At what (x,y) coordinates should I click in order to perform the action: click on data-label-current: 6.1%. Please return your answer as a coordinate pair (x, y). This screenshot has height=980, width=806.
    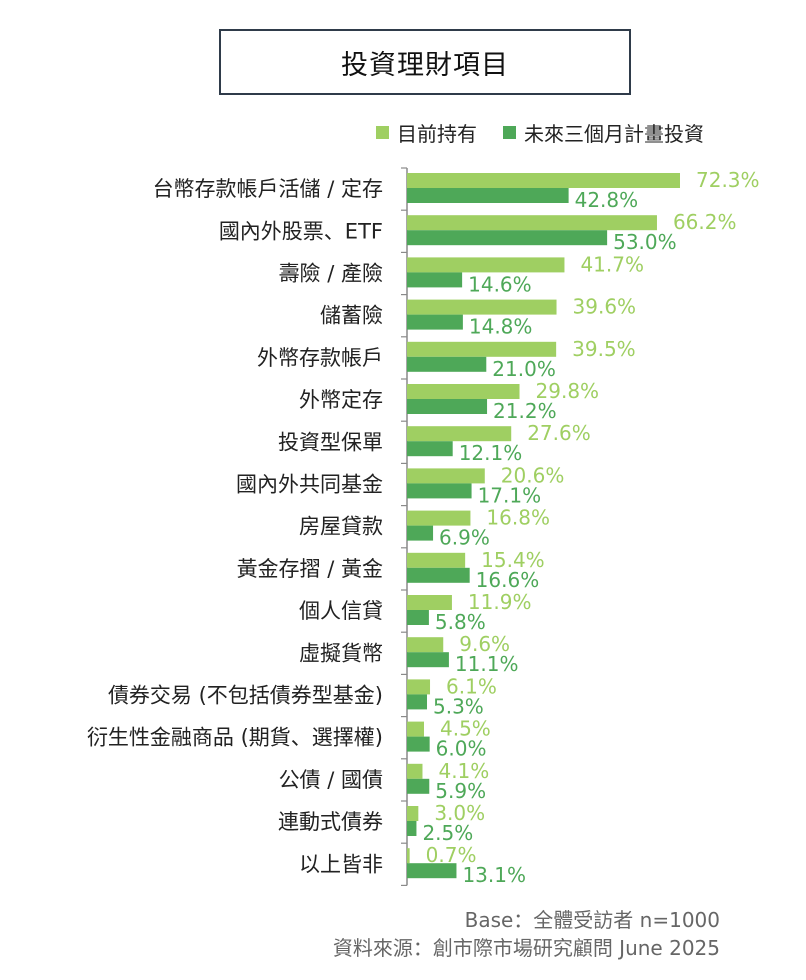
    Looking at the image, I should click on (471, 686).